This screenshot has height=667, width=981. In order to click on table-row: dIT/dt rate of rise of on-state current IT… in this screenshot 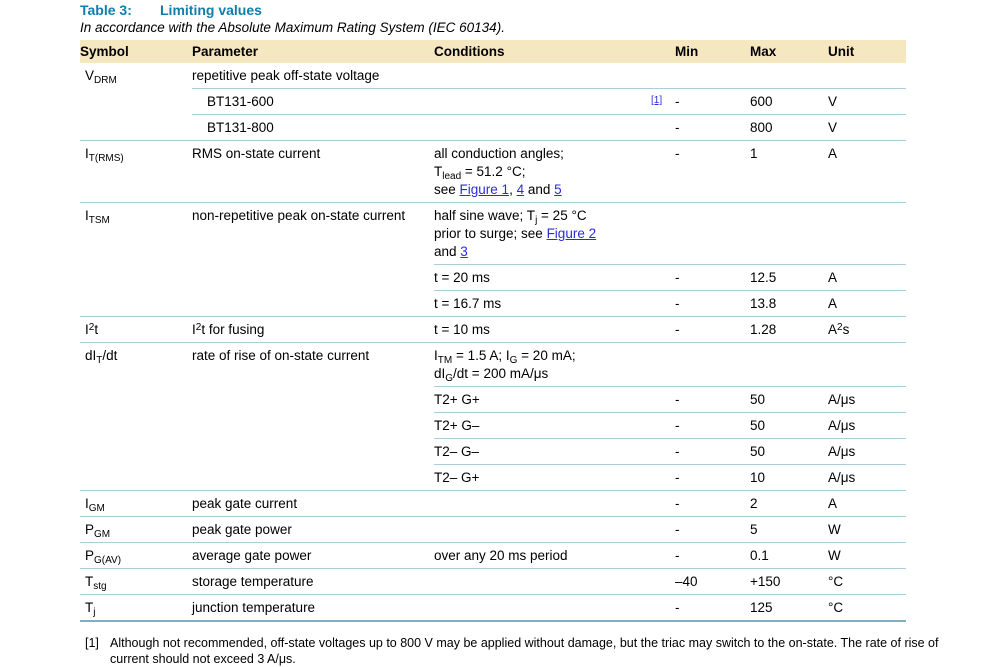, I will do `click(493, 364)`.